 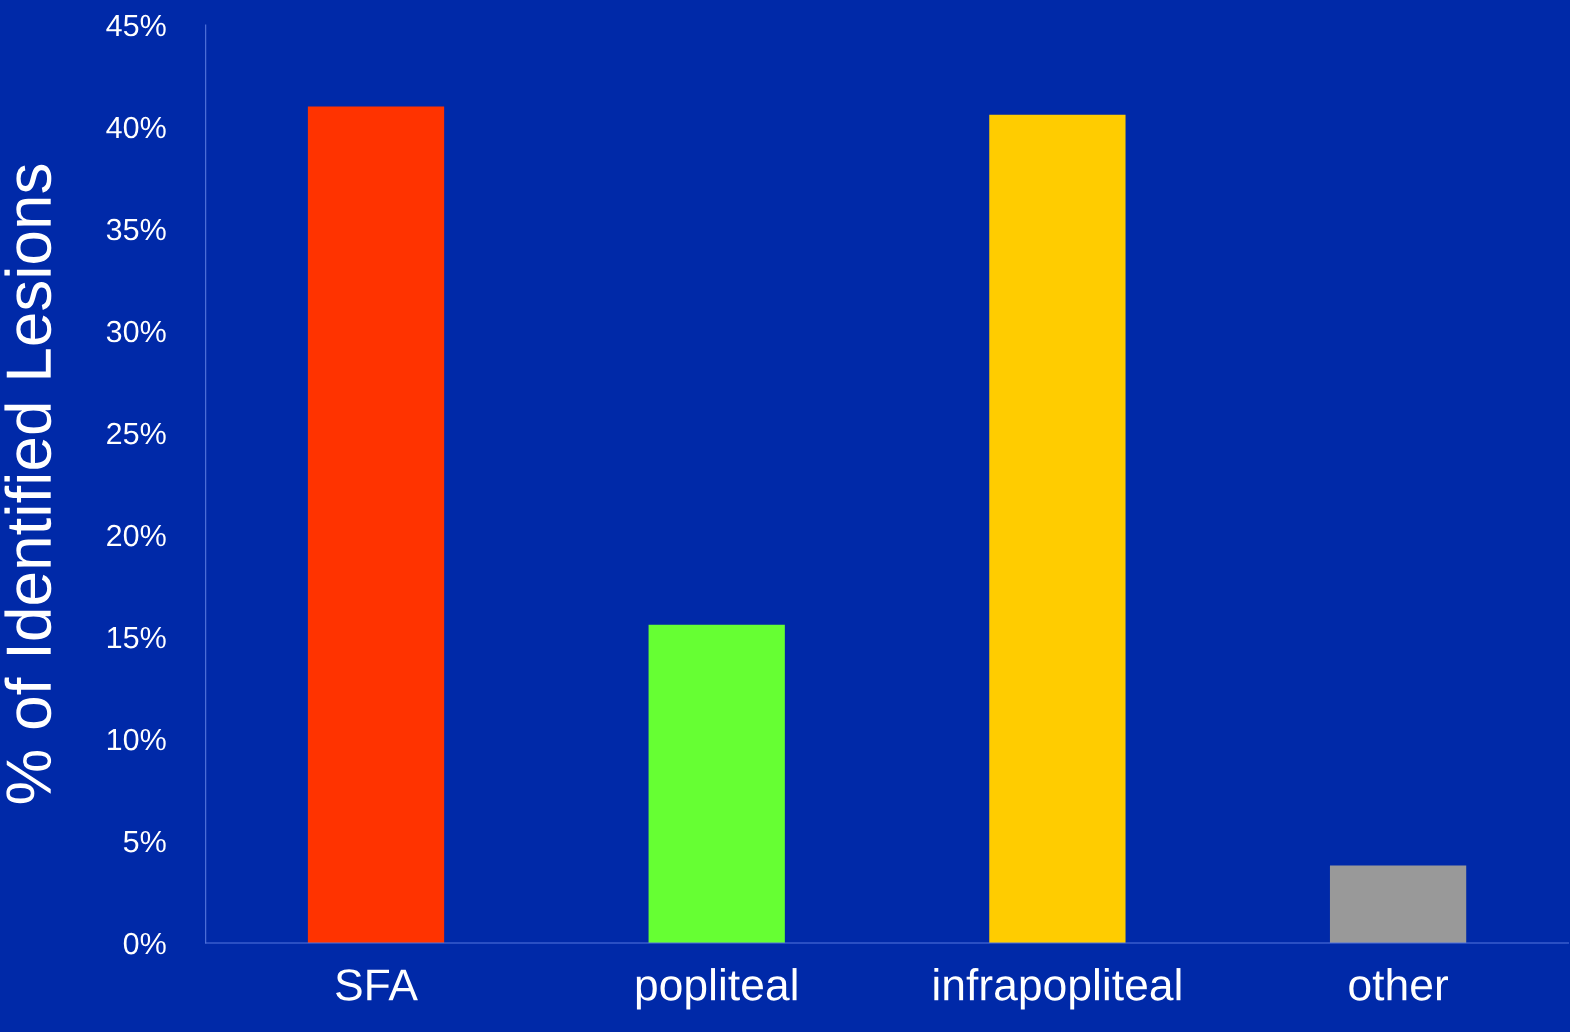 What do you see at coordinates (1398, 984) in the screenshot?
I see `x-tick-label: other` at bounding box center [1398, 984].